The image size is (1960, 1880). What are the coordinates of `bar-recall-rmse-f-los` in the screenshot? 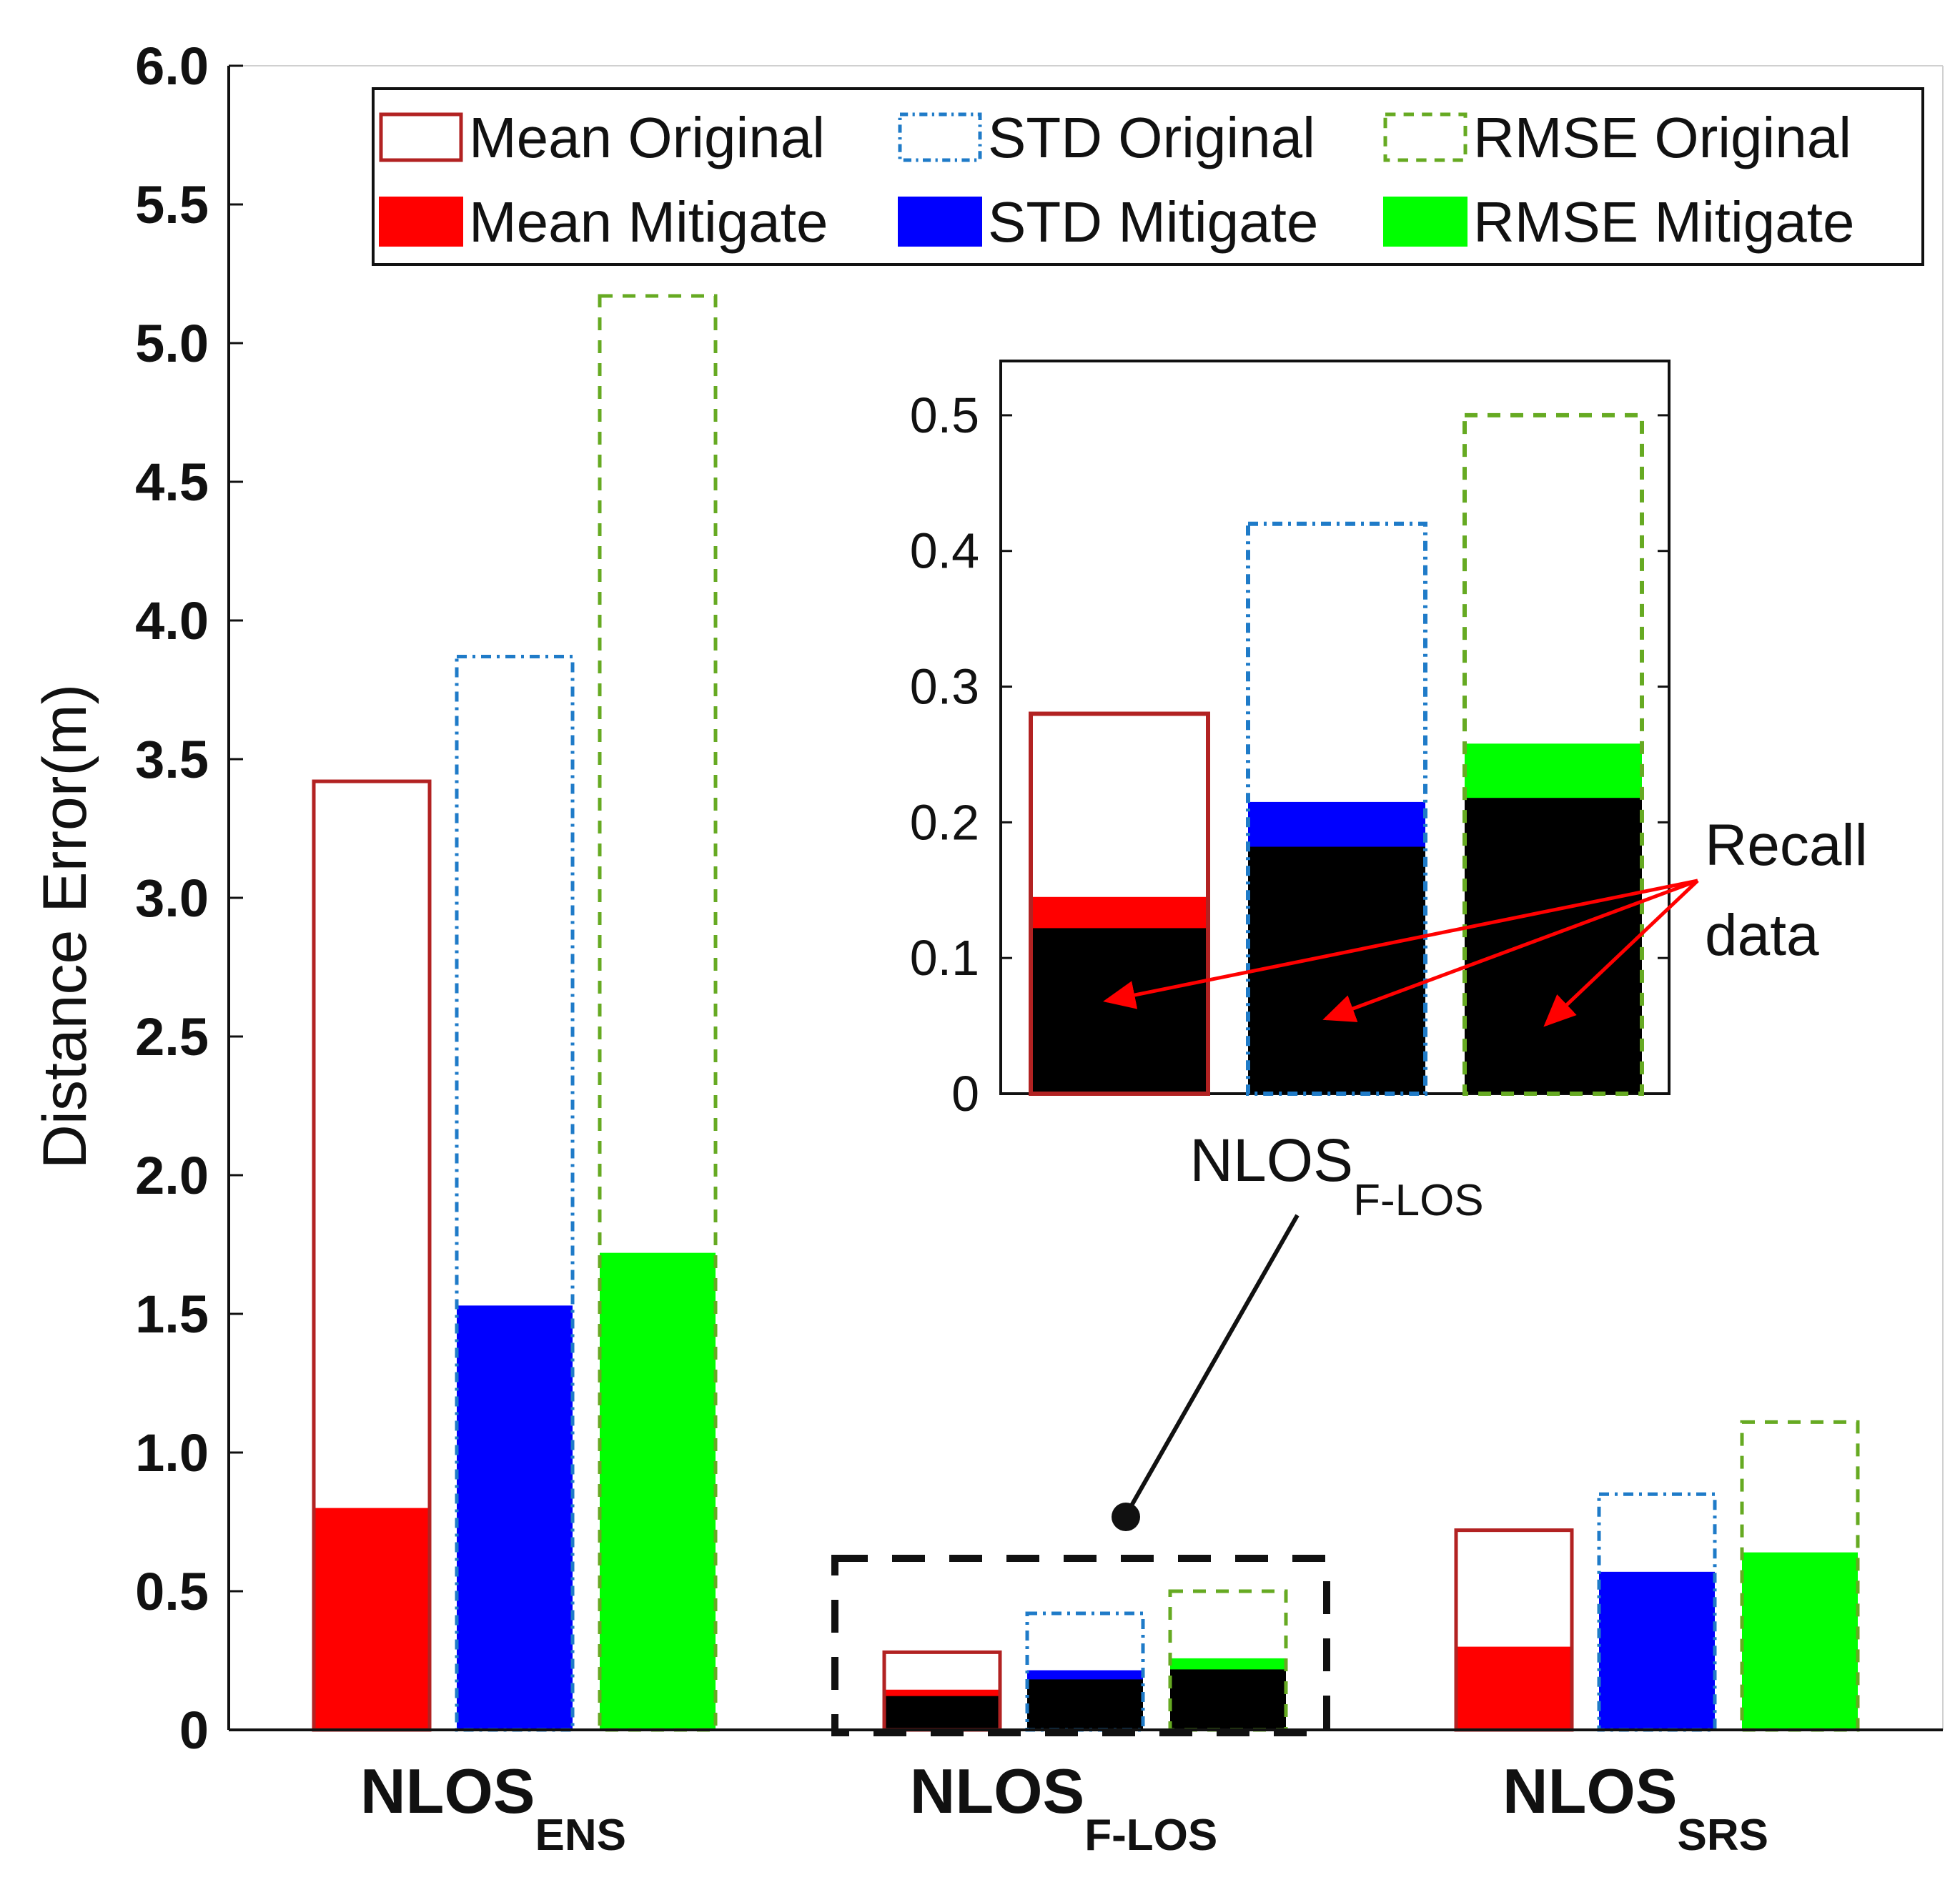 It's located at (1228, 1700).